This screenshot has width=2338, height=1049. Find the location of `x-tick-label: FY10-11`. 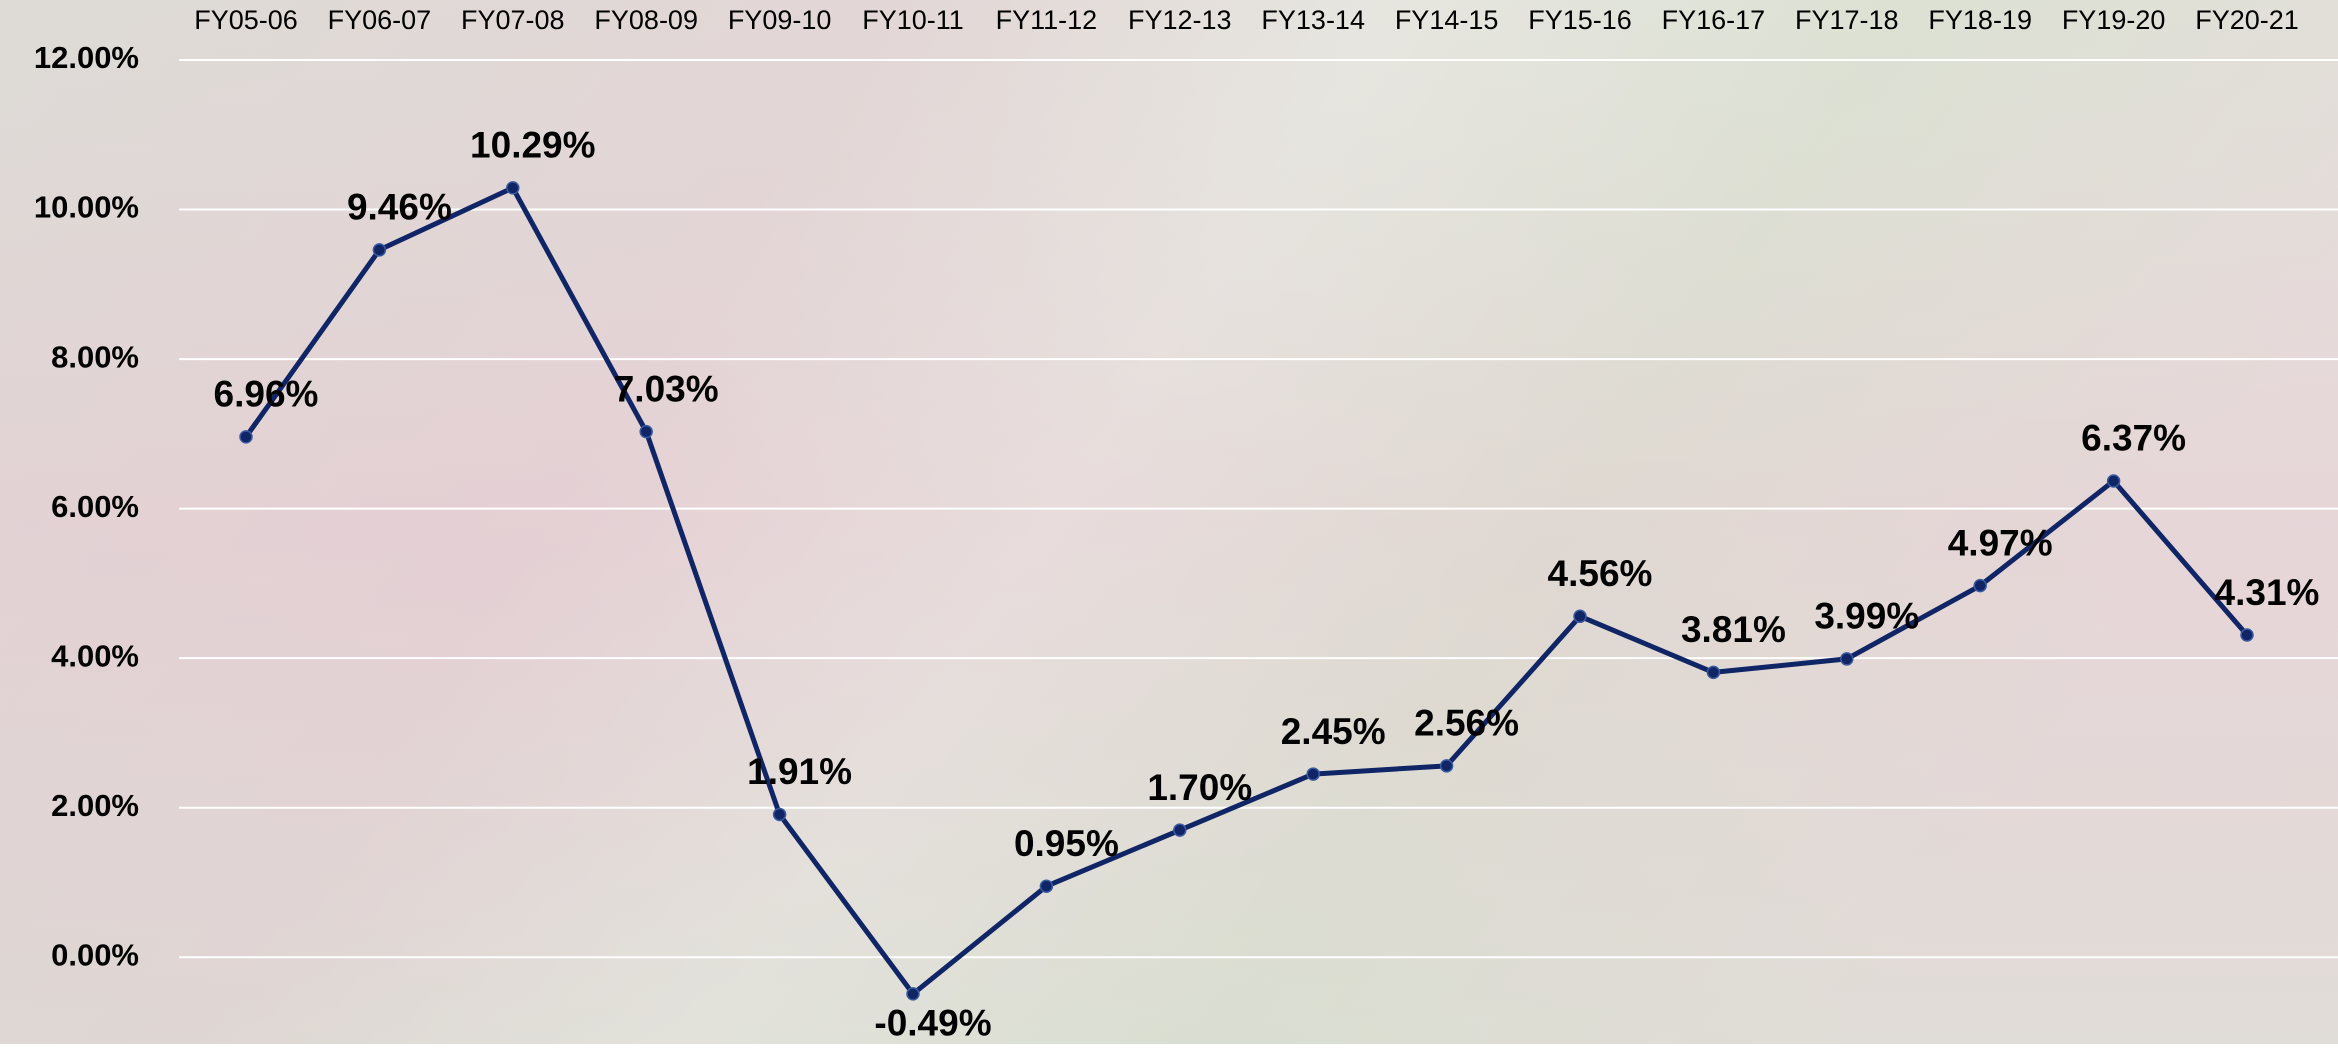

x-tick-label: FY10-11 is located at coordinates (913, 20).